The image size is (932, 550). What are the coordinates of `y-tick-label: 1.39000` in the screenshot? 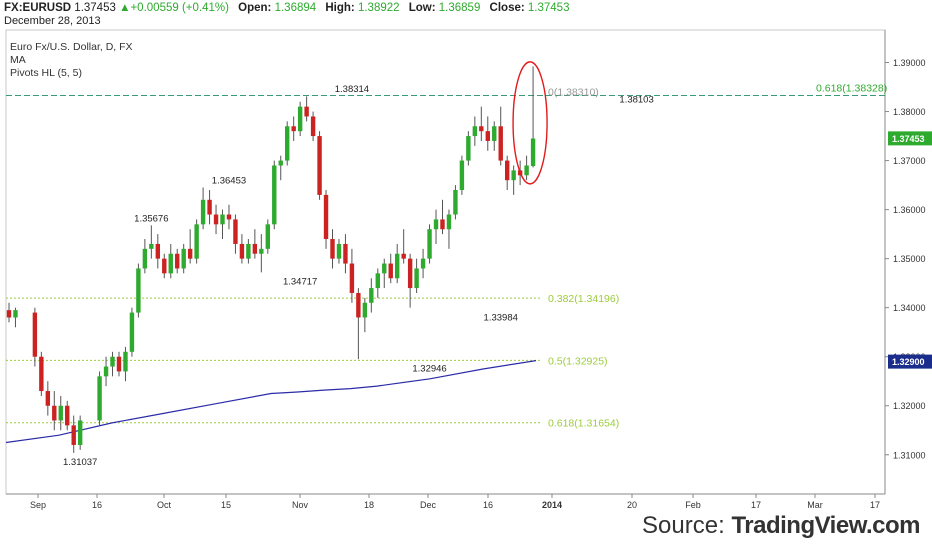 It's located at (909, 63).